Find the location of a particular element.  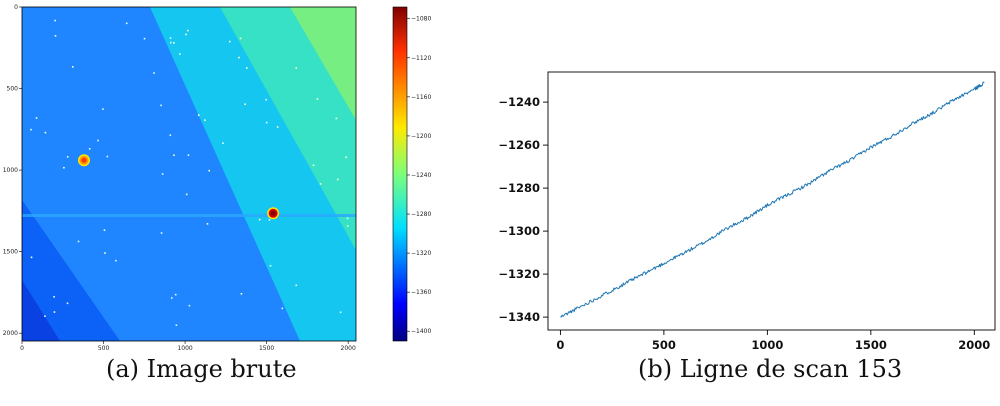

heatmap-y-tick-label: 1500 is located at coordinates (10, 252).